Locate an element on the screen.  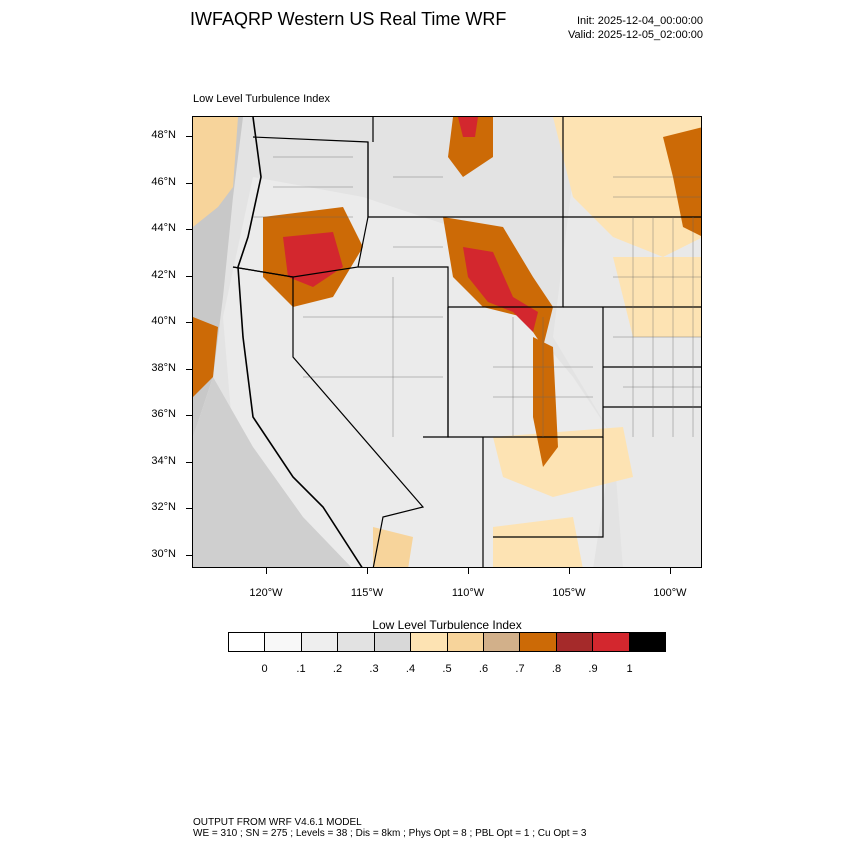
colorbar-label: .9 is located at coordinates (593, 669).